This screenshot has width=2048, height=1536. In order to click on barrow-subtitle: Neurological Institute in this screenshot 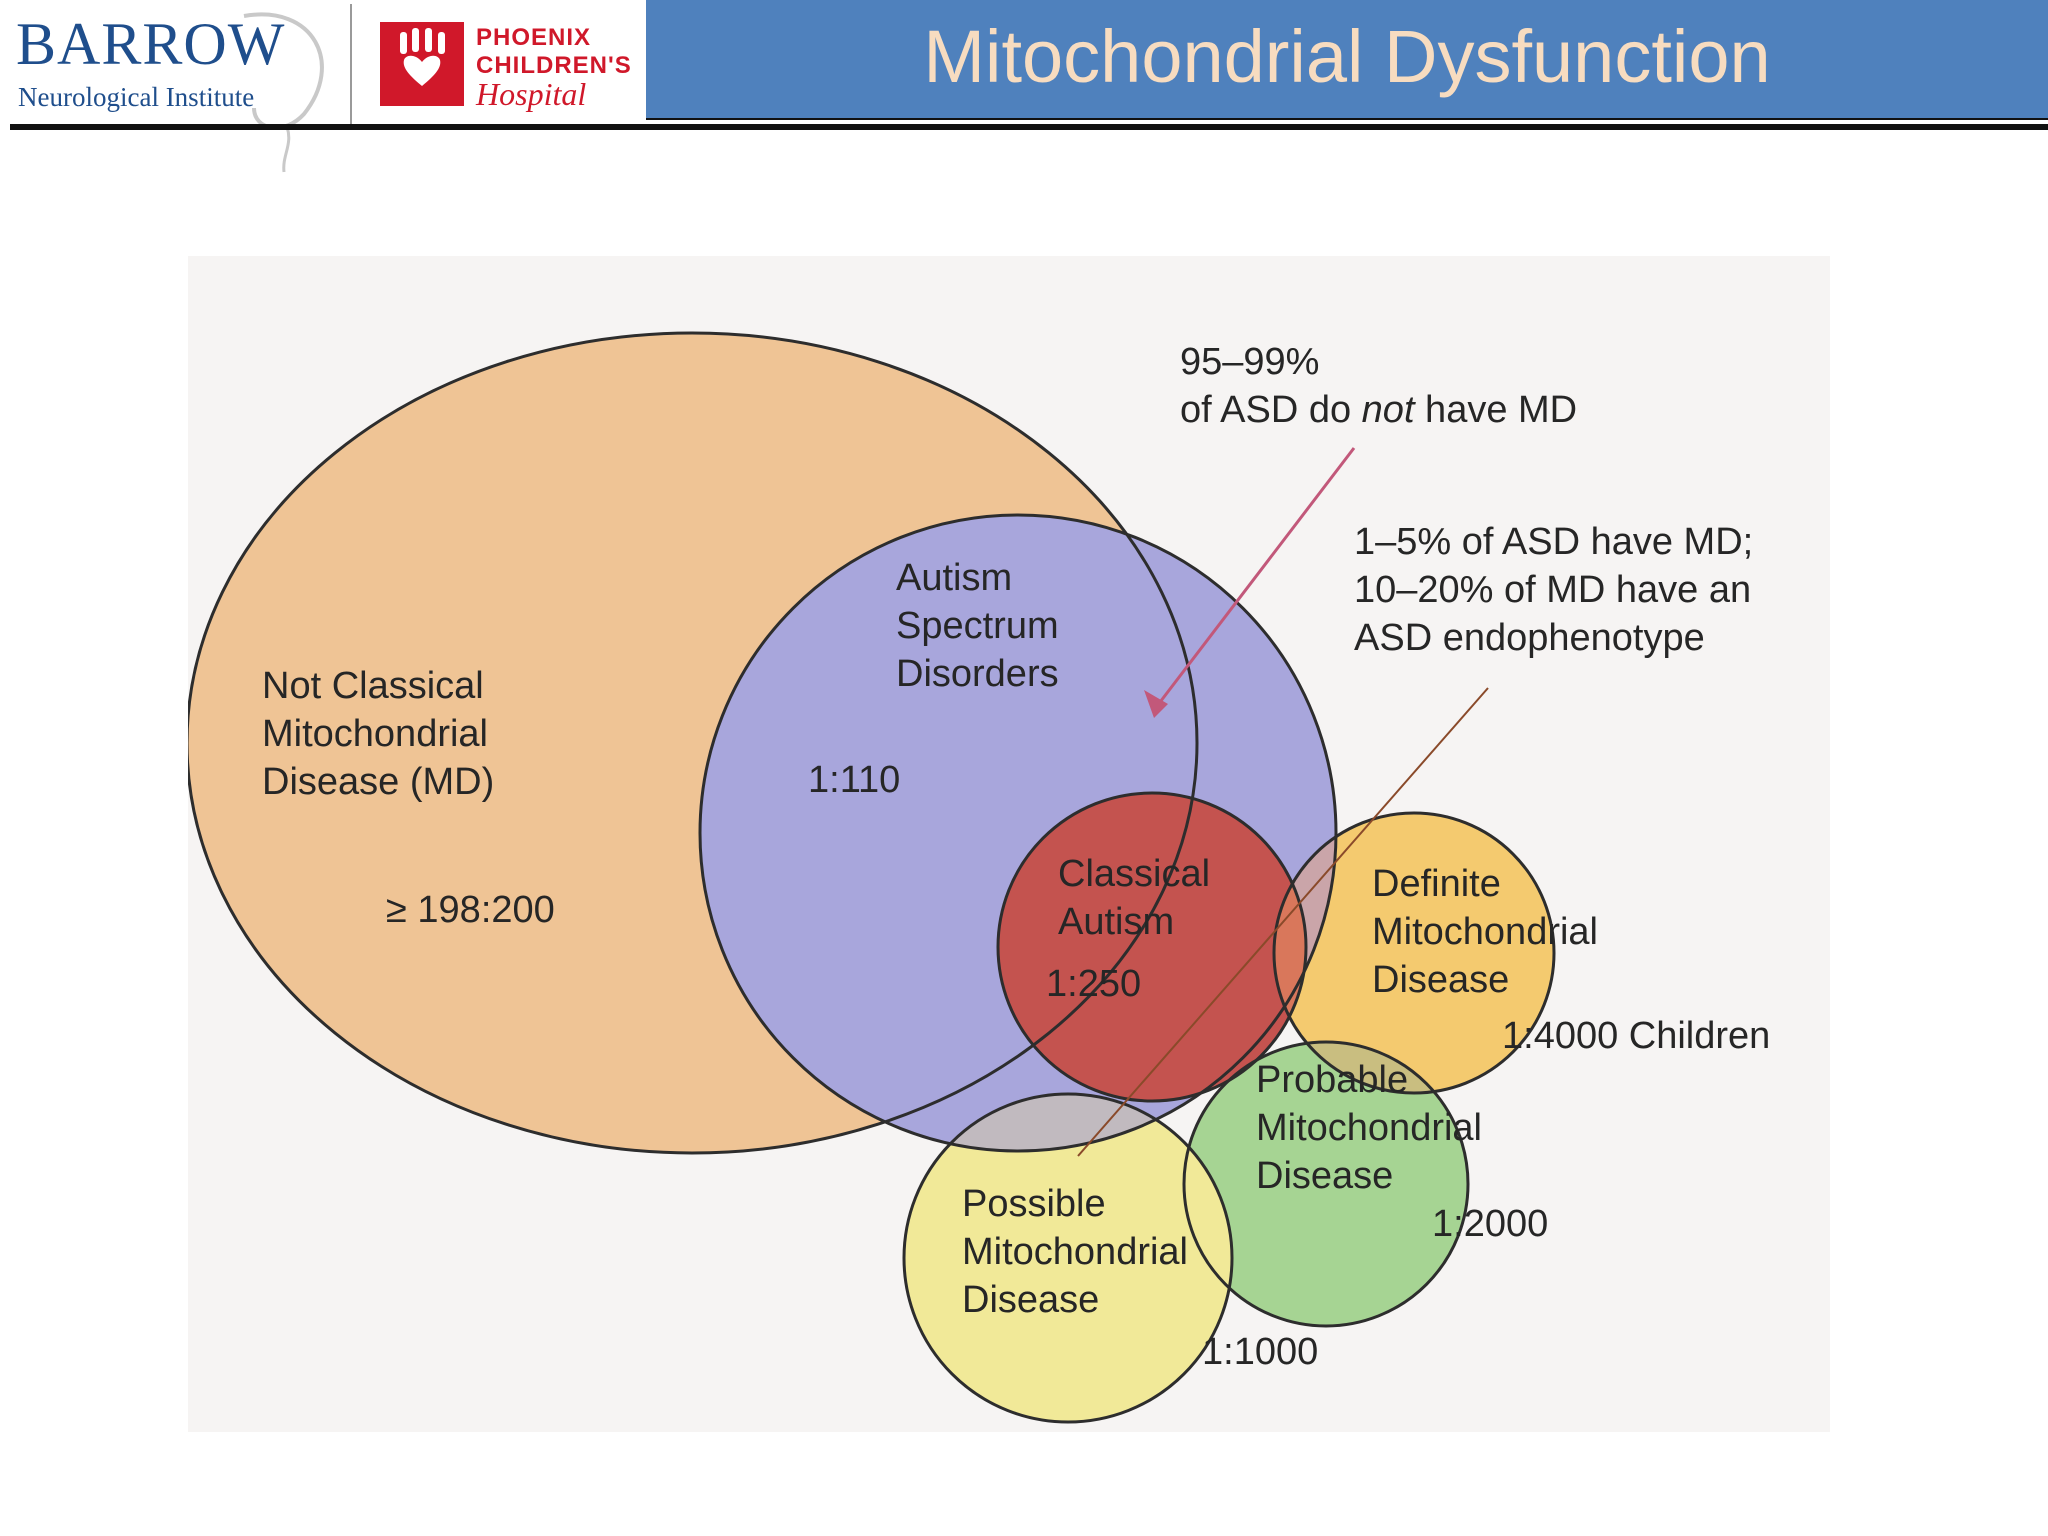, I will do `click(136, 97)`.